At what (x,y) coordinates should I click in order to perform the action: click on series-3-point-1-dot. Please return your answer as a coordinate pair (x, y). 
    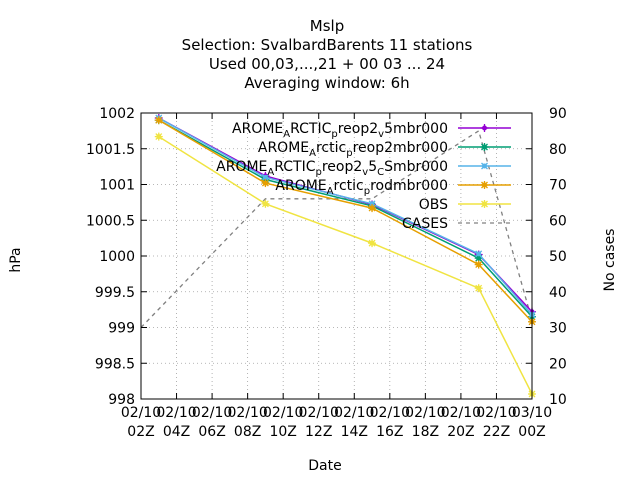
    Looking at the image, I should click on (265, 183).